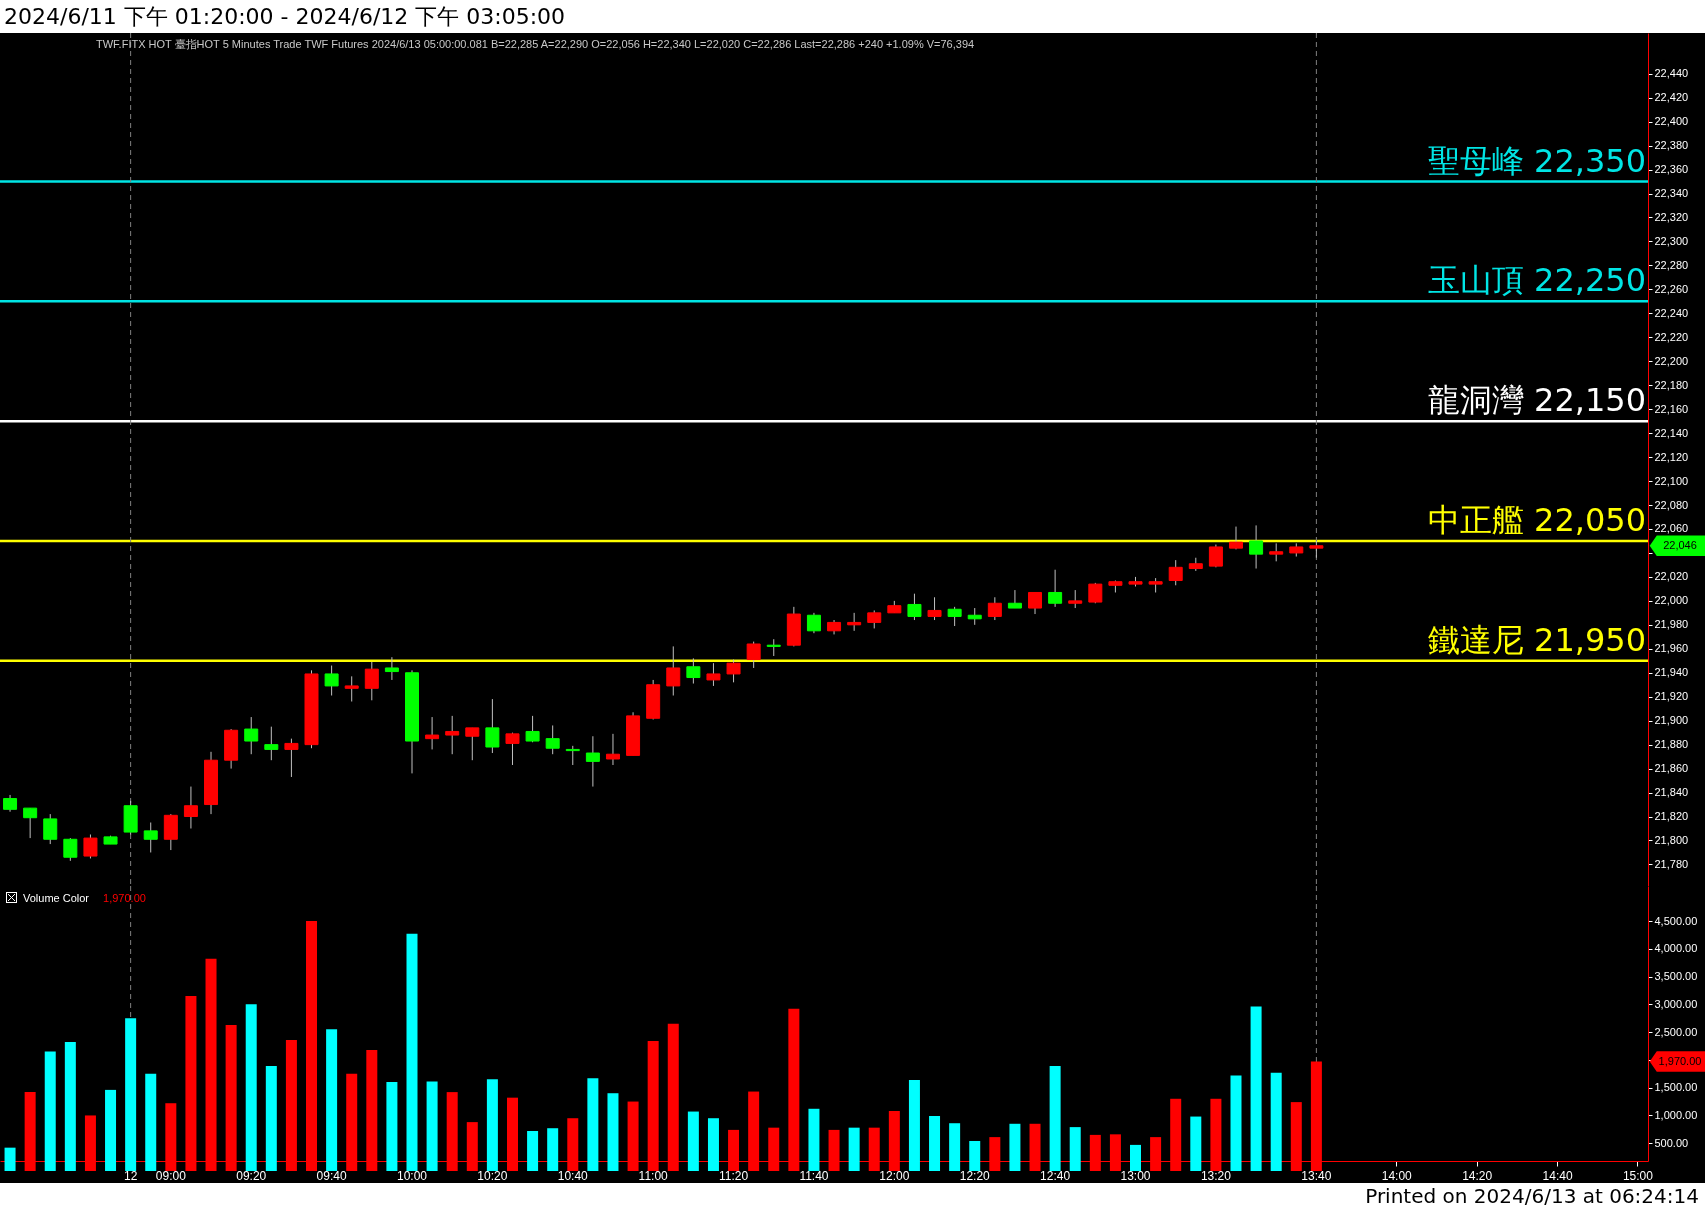 The width and height of the screenshot is (1705, 1211). I want to click on text: Printed on 2024/6/13 at 06:24:14, so click(852, 1196).